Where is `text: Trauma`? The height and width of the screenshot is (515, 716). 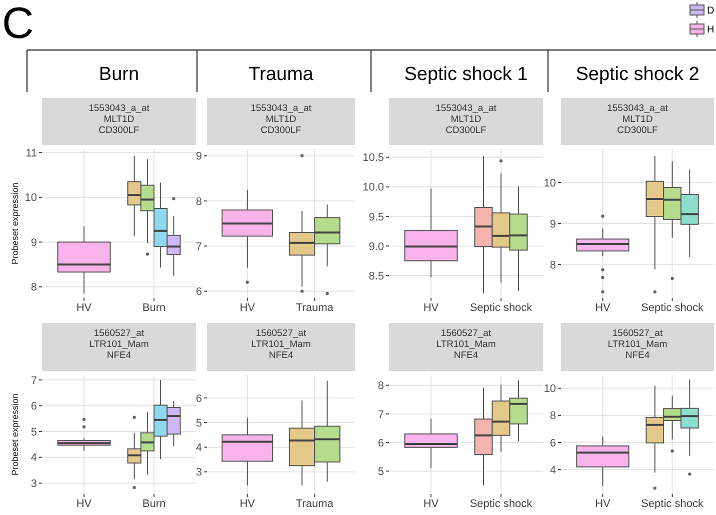 text: Trauma is located at coordinates (281, 74).